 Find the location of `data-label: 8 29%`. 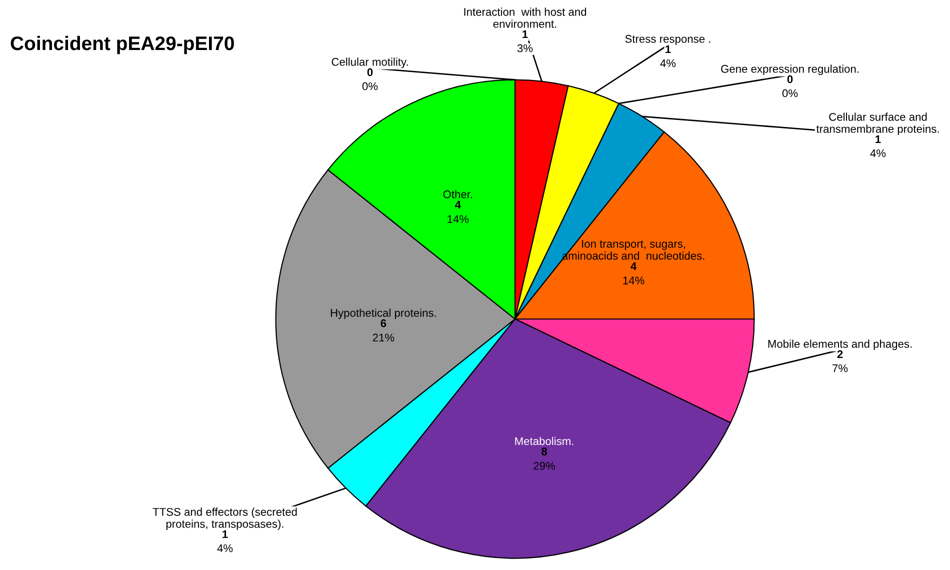

data-label: 8 29% is located at coordinates (544, 459).